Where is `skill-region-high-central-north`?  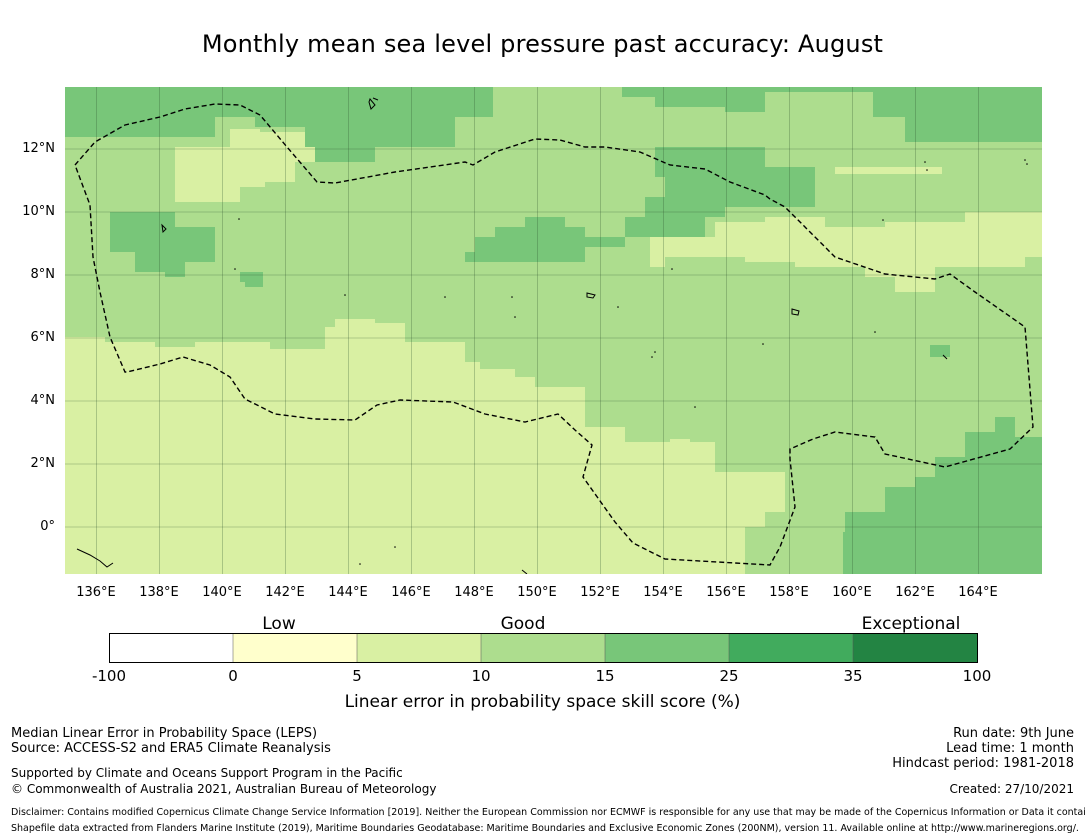
skill-region-high-central-north is located at coordinates (640, 204).